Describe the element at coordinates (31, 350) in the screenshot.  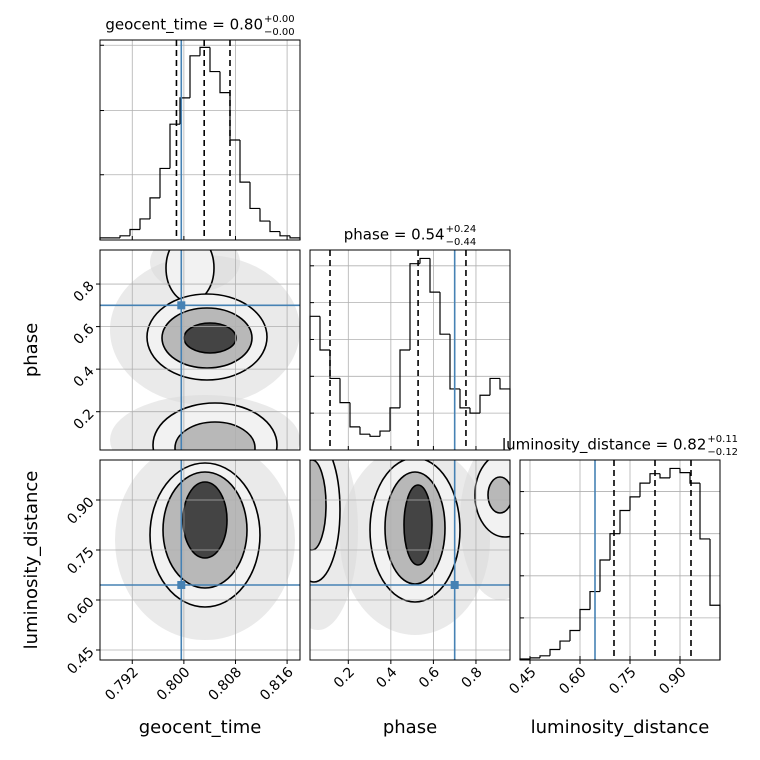
I see `y-axis-label: phase` at that location.